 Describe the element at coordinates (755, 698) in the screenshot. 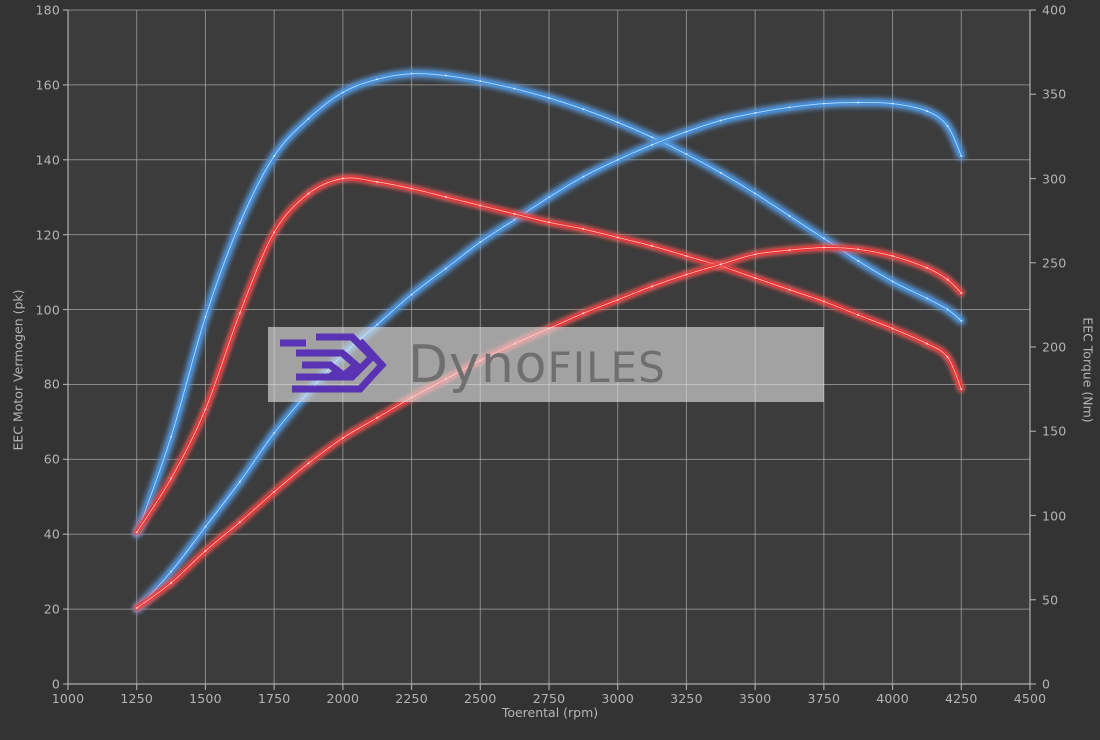

I see `x-tick-3500: 3500` at that location.